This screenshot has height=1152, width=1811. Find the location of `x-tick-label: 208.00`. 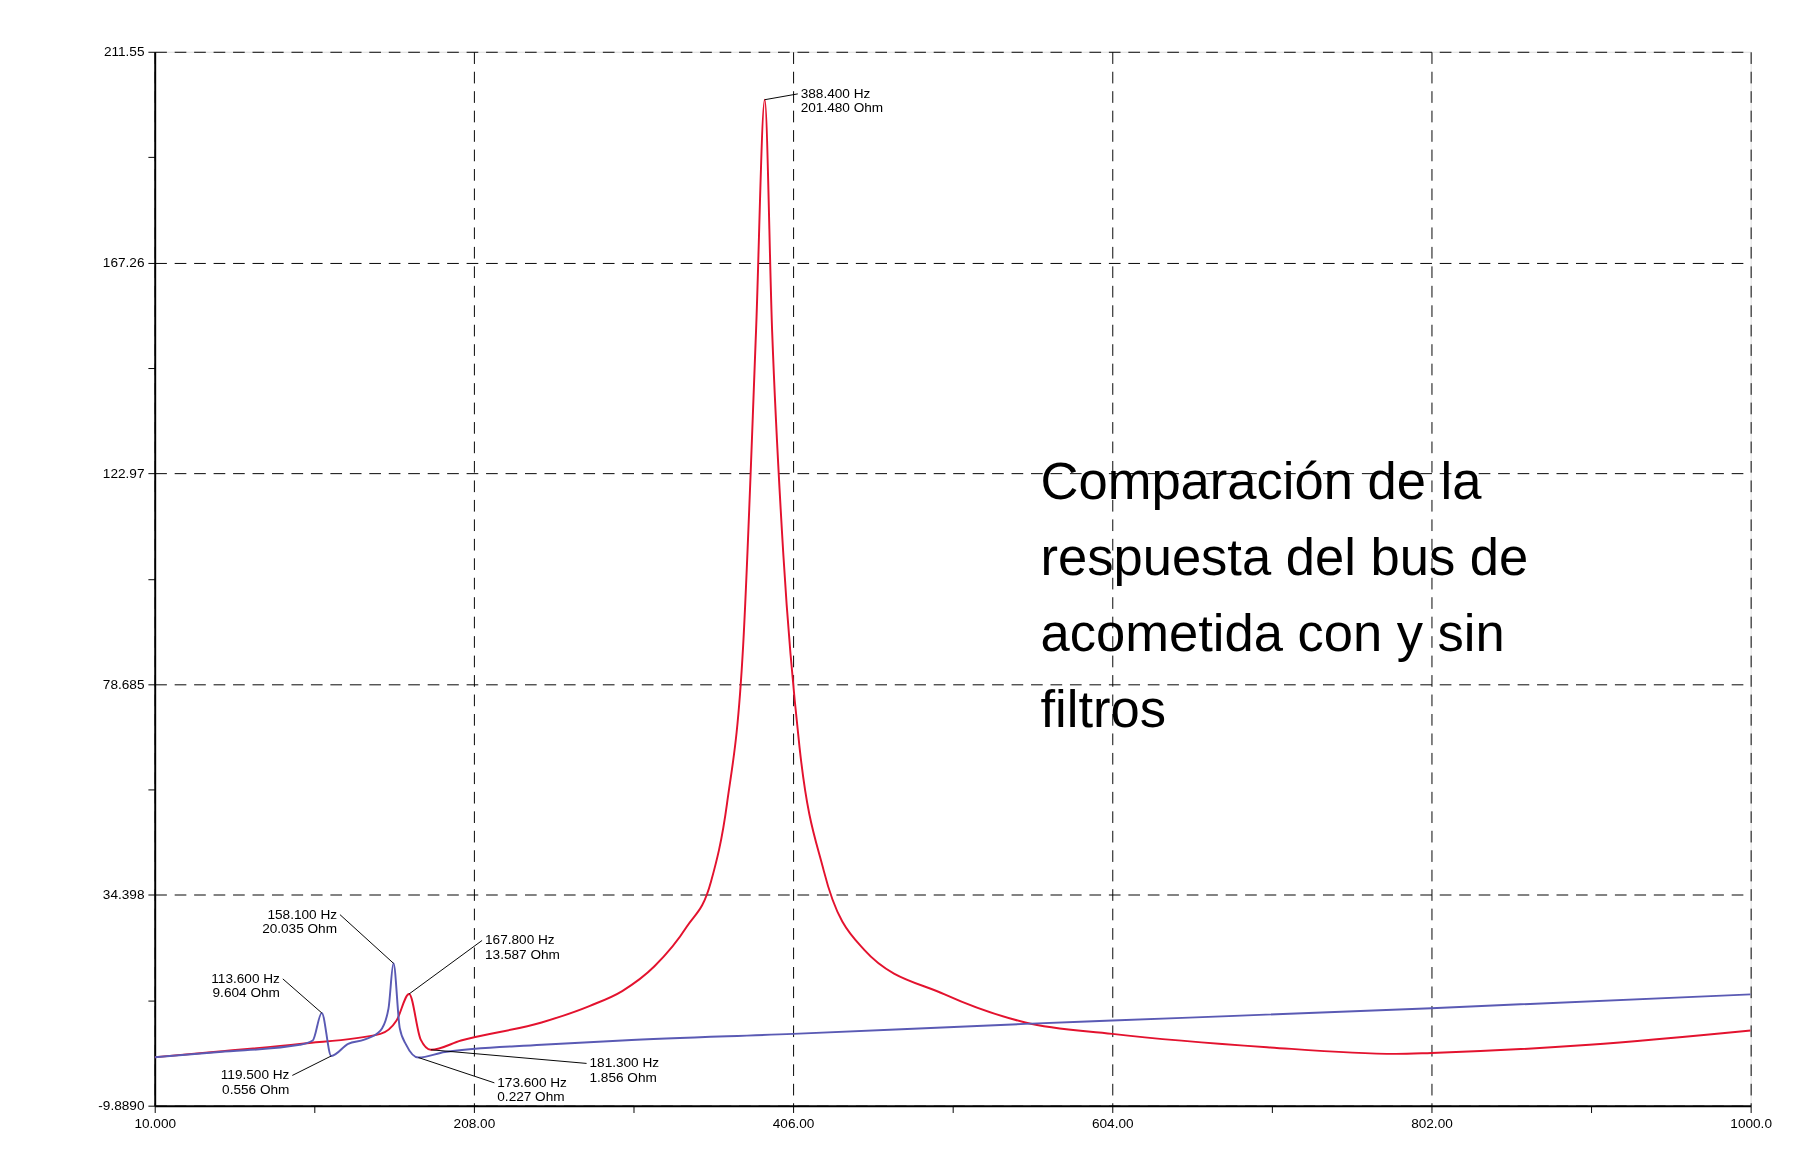

x-tick-label: 208.00 is located at coordinates (474, 1123).